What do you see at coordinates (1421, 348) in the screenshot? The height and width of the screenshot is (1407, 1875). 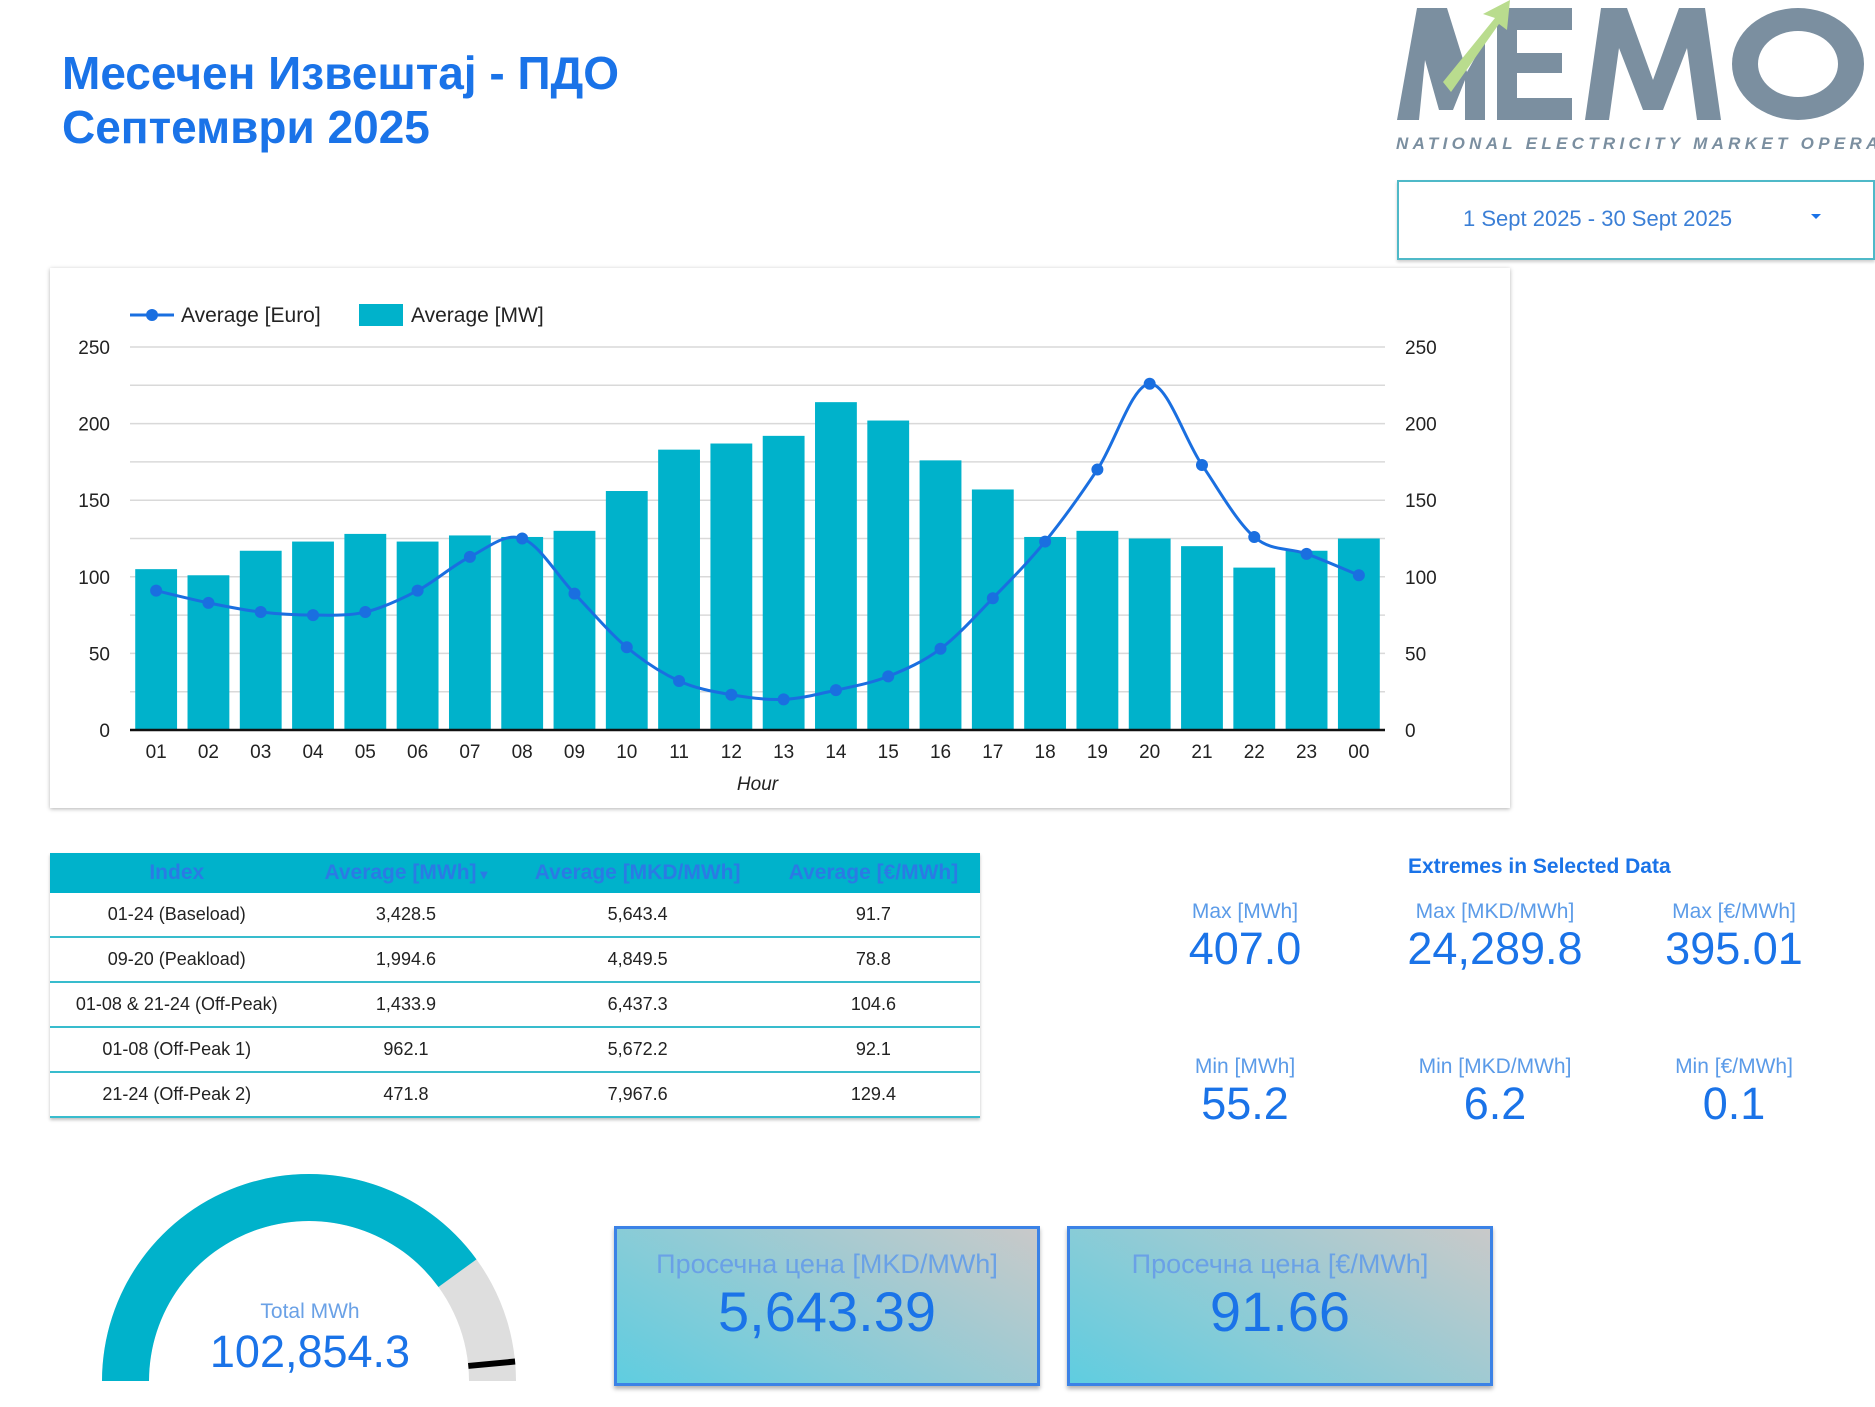 I see `y-tick-right: 250` at bounding box center [1421, 348].